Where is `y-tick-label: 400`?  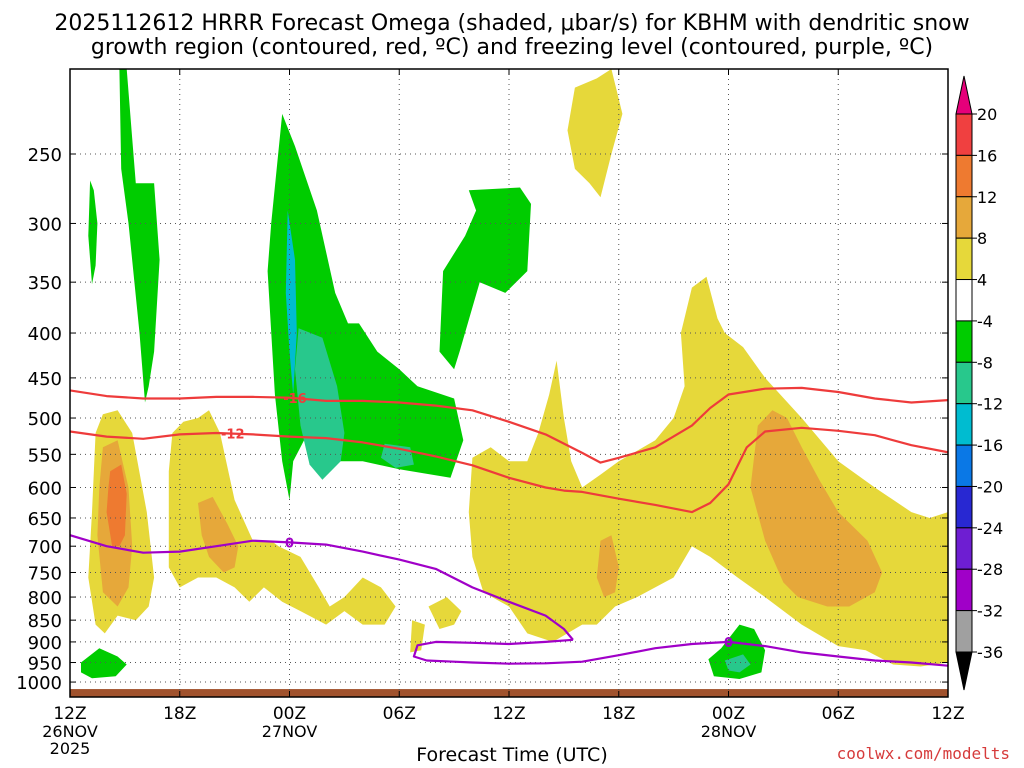 y-tick-label: 400 is located at coordinates (45, 334).